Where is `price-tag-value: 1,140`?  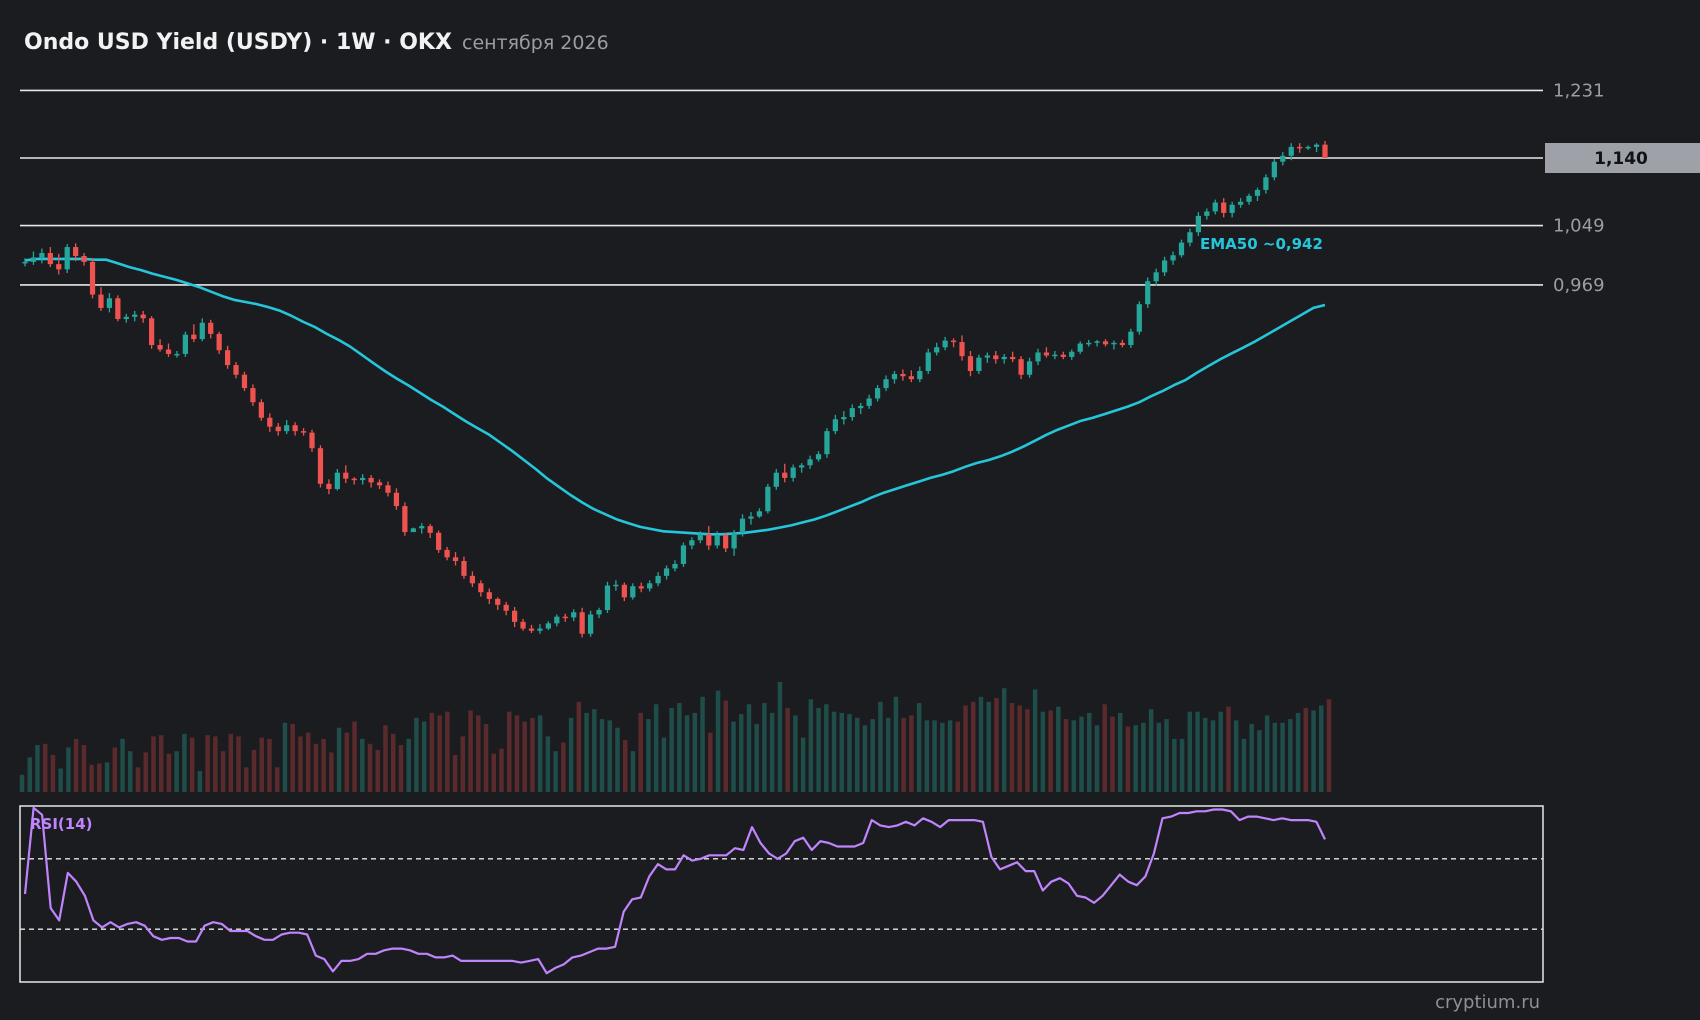
price-tag-value: 1,140 is located at coordinates (1621, 159).